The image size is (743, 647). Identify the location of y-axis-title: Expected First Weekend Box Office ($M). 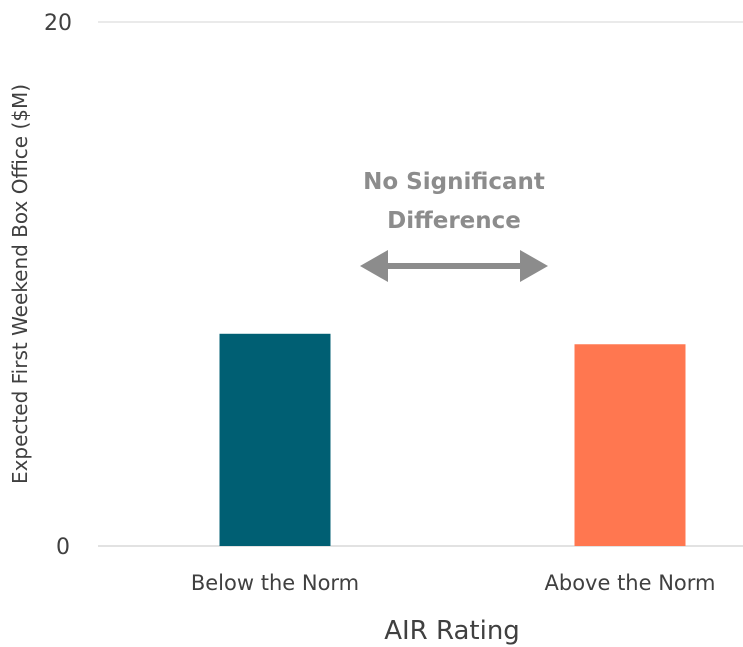
(20, 284).